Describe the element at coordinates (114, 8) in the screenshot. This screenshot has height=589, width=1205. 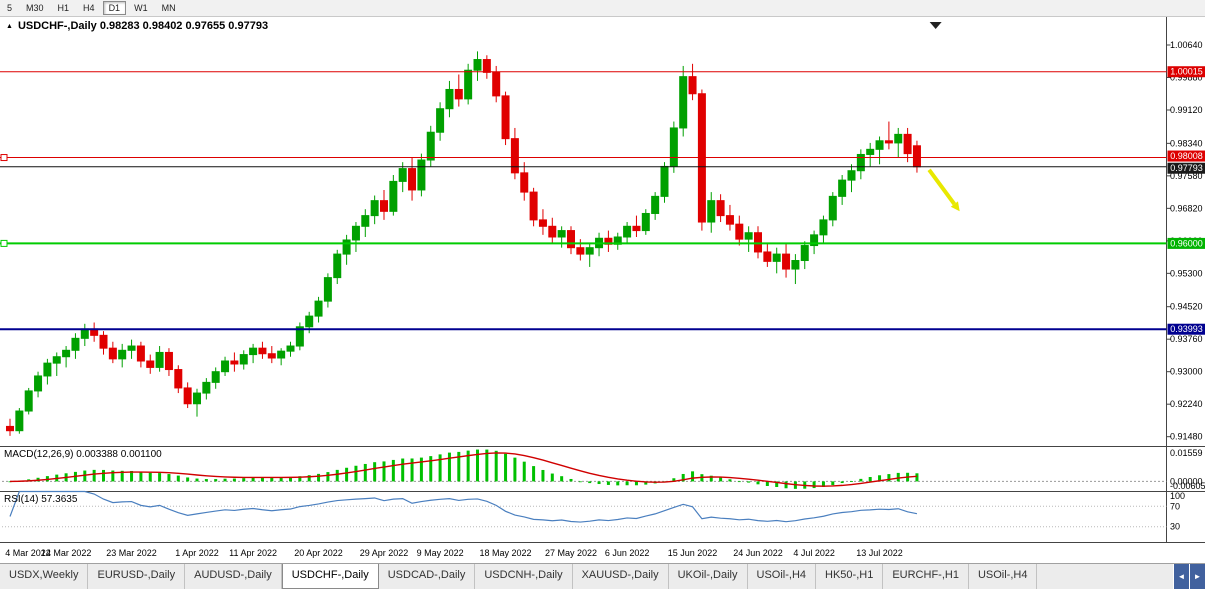
I see `timeframe-button-D1: D1` at that location.